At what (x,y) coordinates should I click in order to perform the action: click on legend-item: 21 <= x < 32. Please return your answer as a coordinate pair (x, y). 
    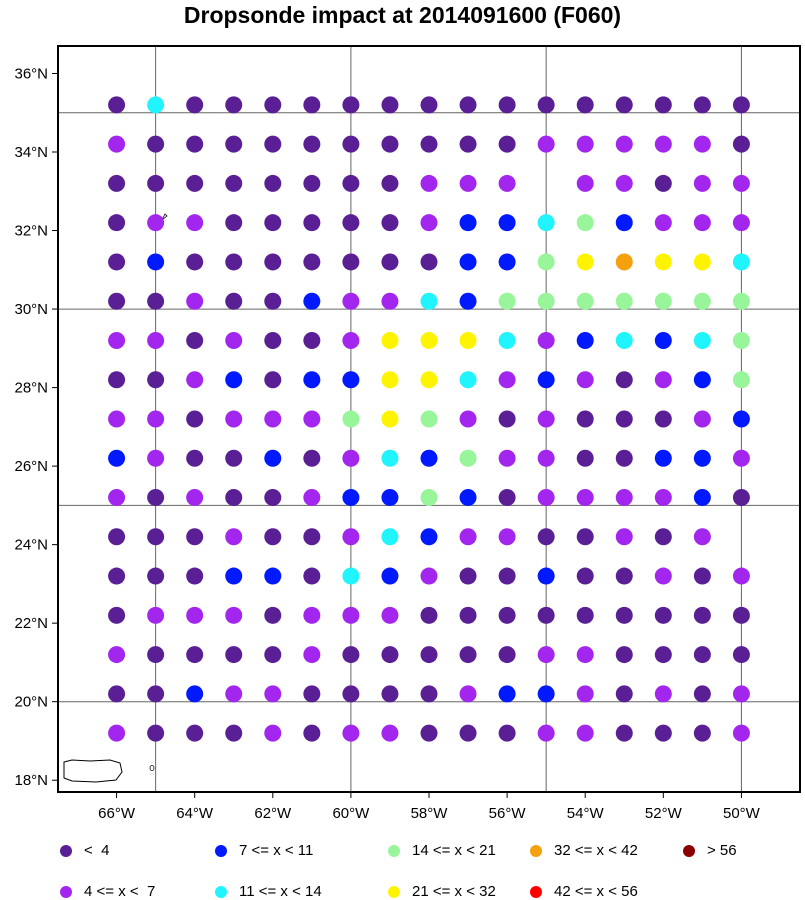
    Looking at the image, I should click on (442, 891).